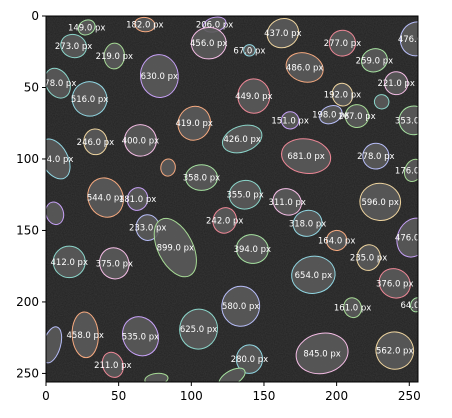  I want to click on object-area-label: 562.0 px, so click(394, 352).